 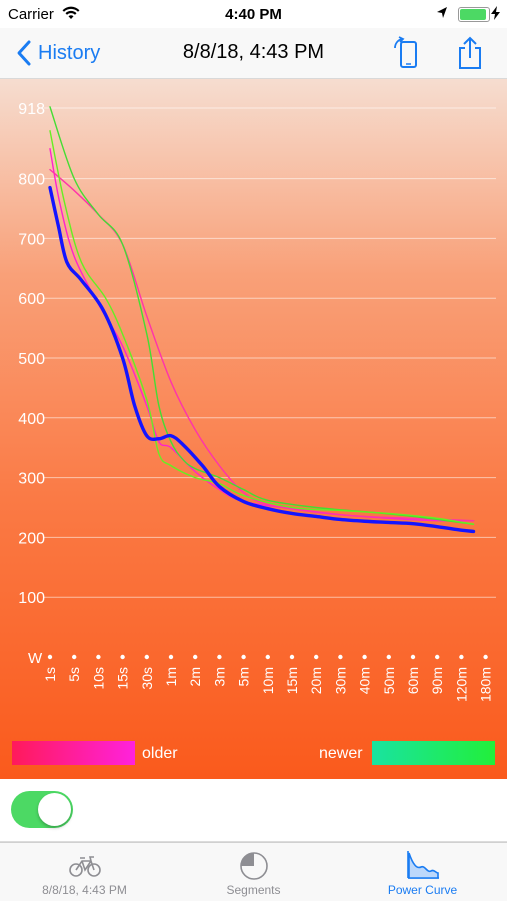 What do you see at coordinates (389, 680) in the screenshot?
I see `x-tick-label: 50m` at bounding box center [389, 680].